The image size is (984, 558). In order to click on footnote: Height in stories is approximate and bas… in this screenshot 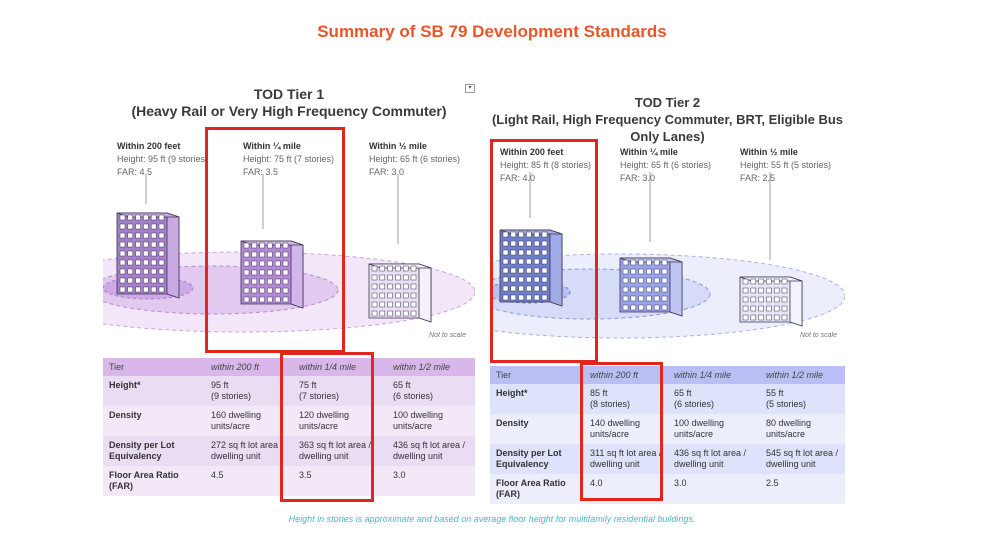, I will do `click(492, 519)`.